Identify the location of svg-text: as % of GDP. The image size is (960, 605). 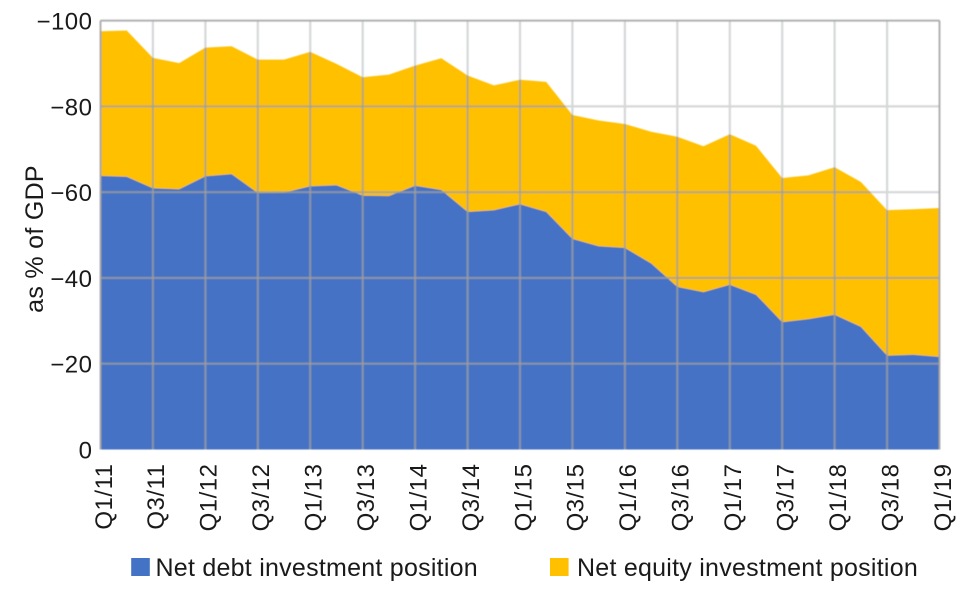
(35, 239).